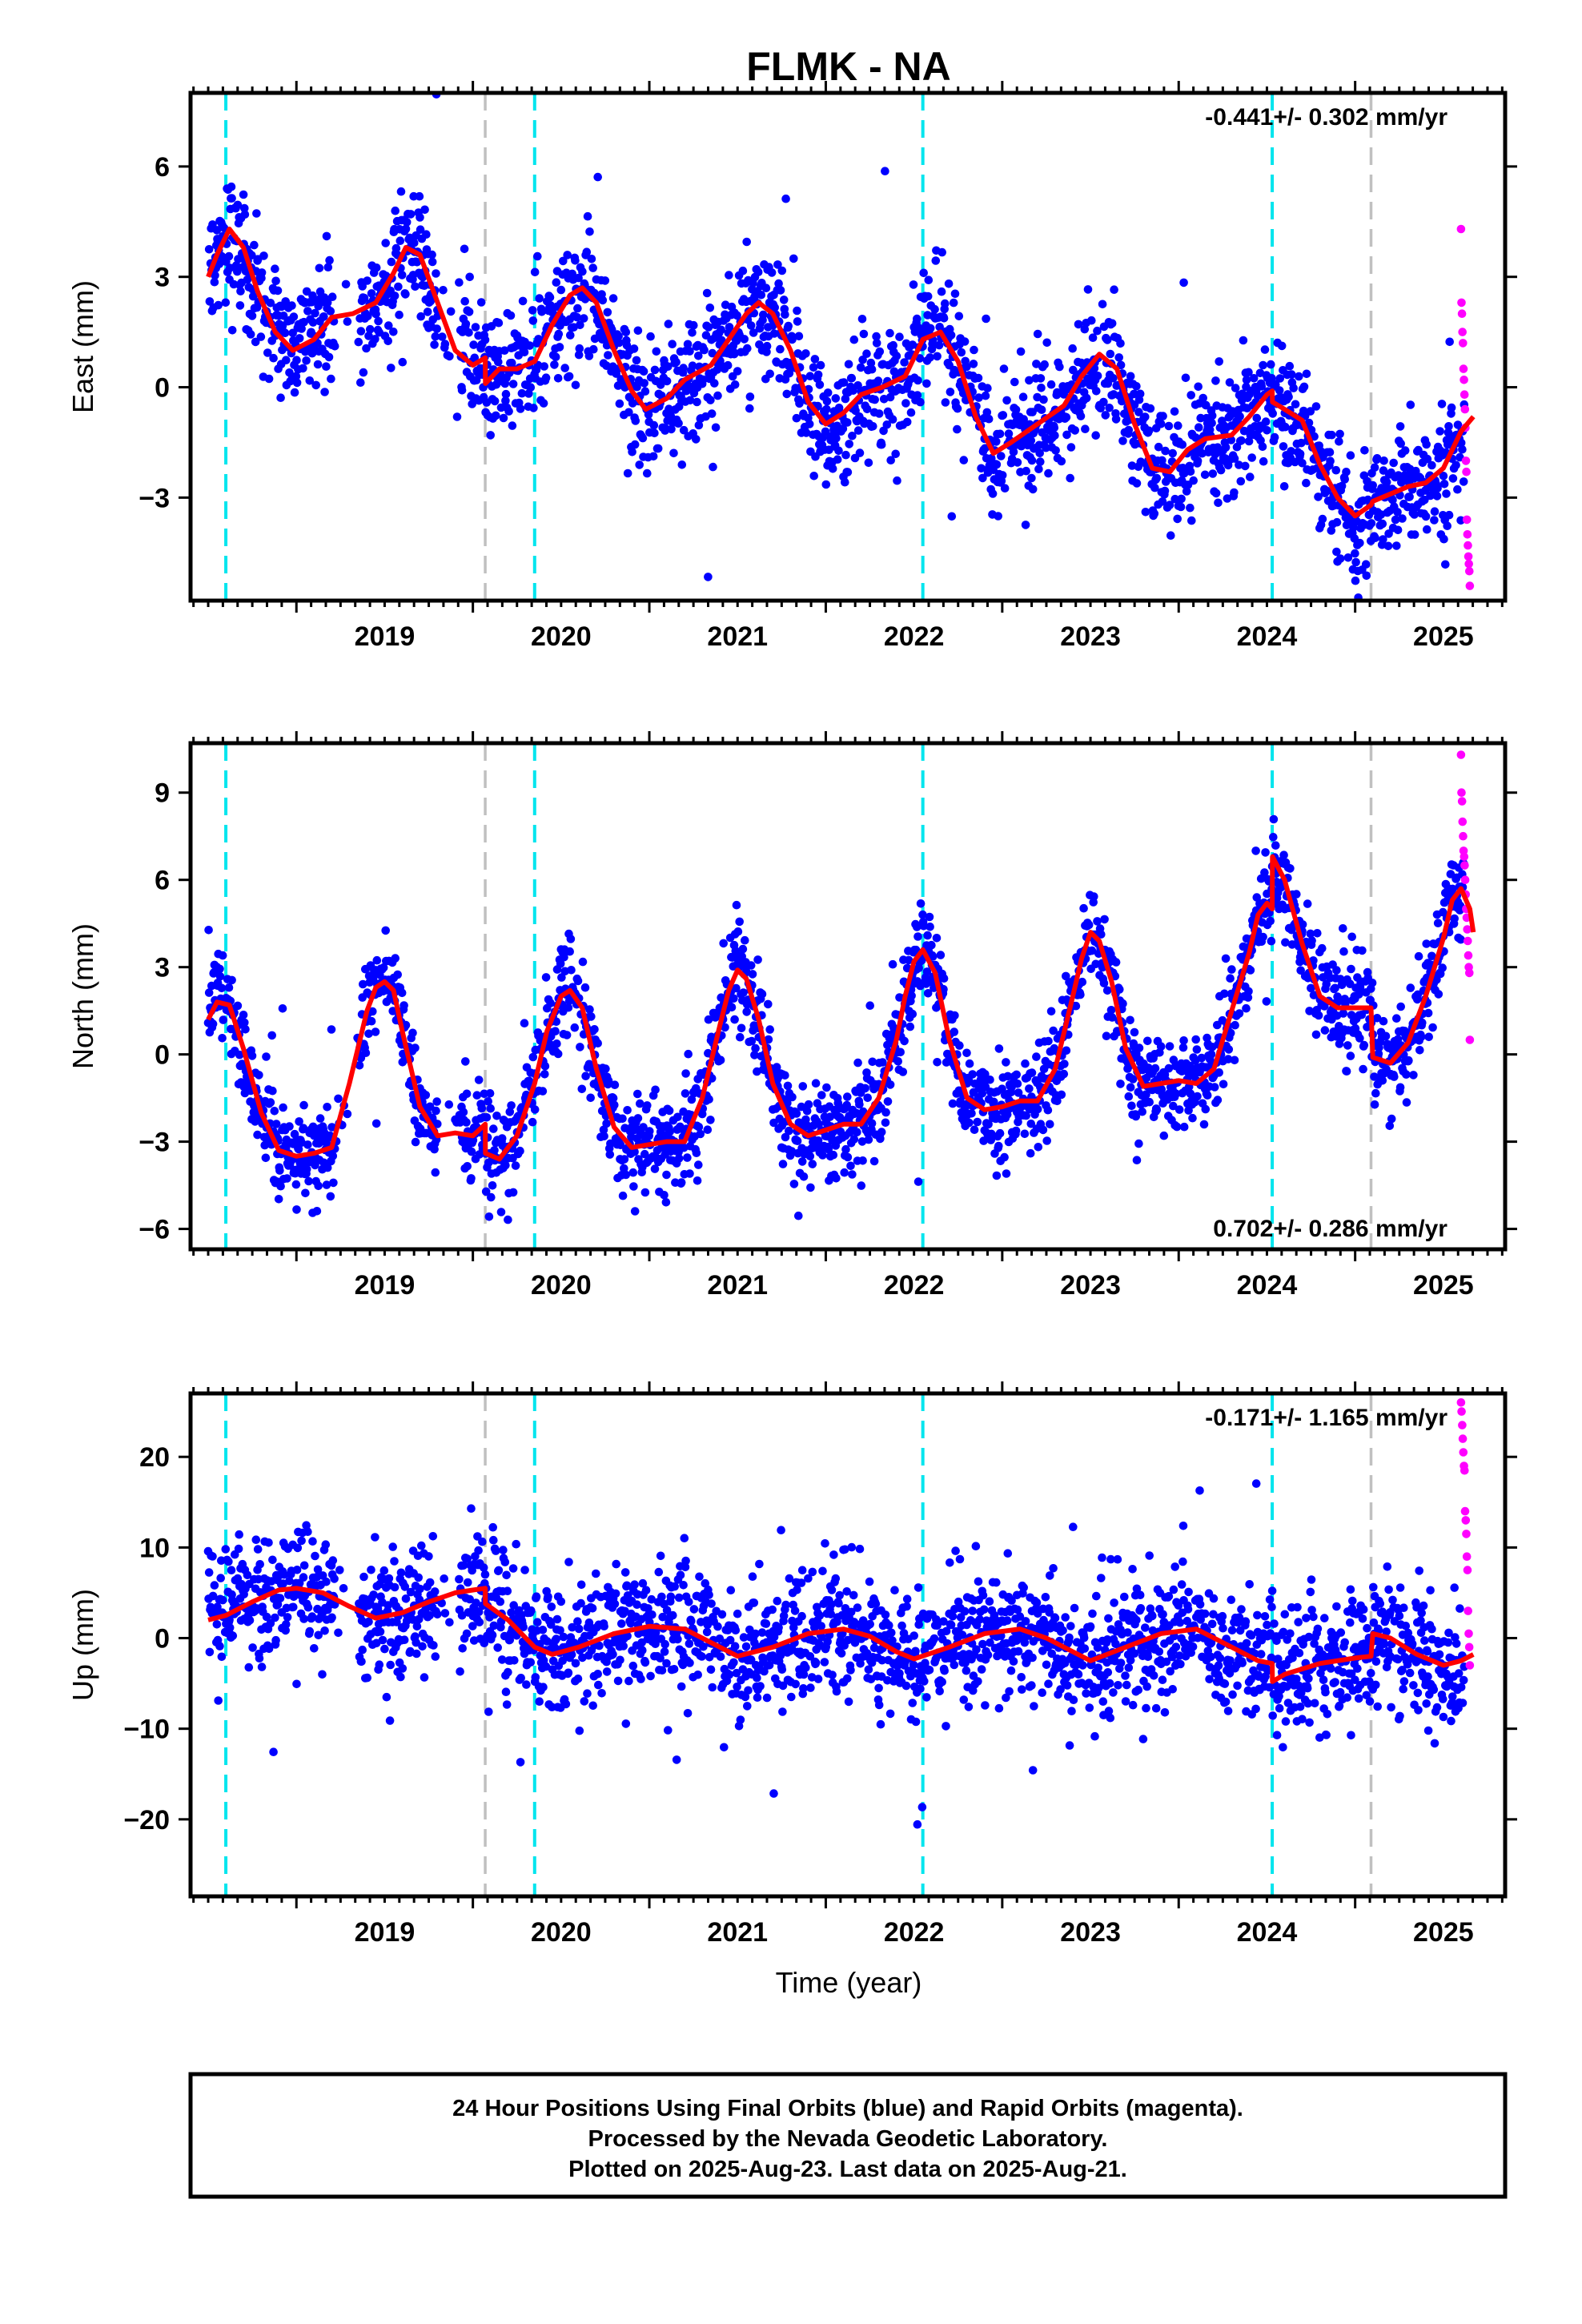 The height and width of the screenshot is (2324, 1582). What do you see at coordinates (385, 636) in the screenshot?
I see `x-tick-label: 2019` at bounding box center [385, 636].